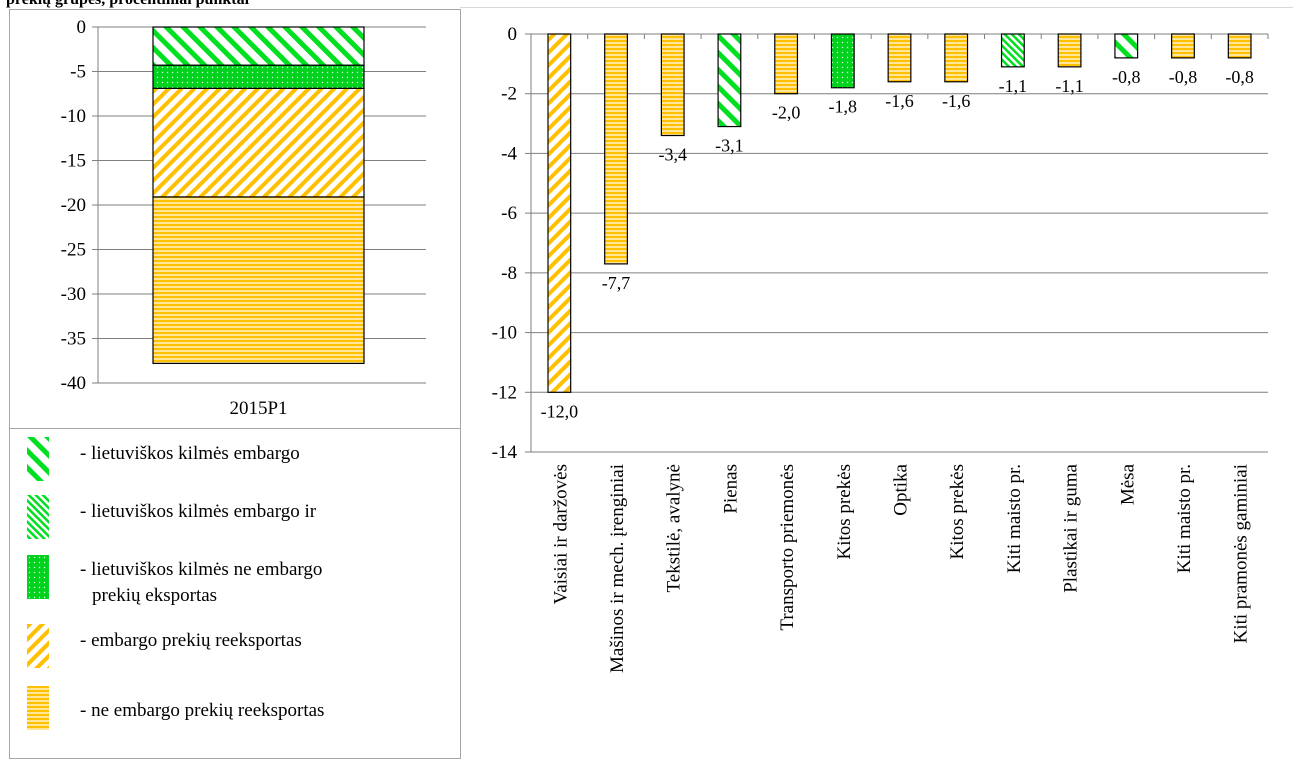 Image resolution: width=1293 pixels, height=760 pixels. I want to click on data-label: -1,8, so click(843, 107).